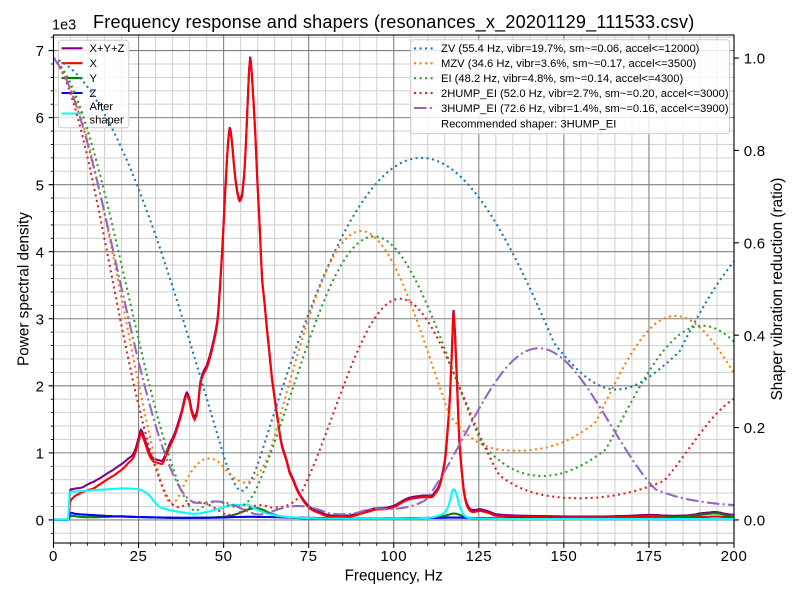  What do you see at coordinates (734, 556) in the screenshot?
I see `svg-text: 200` at bounding box center [734, 556].